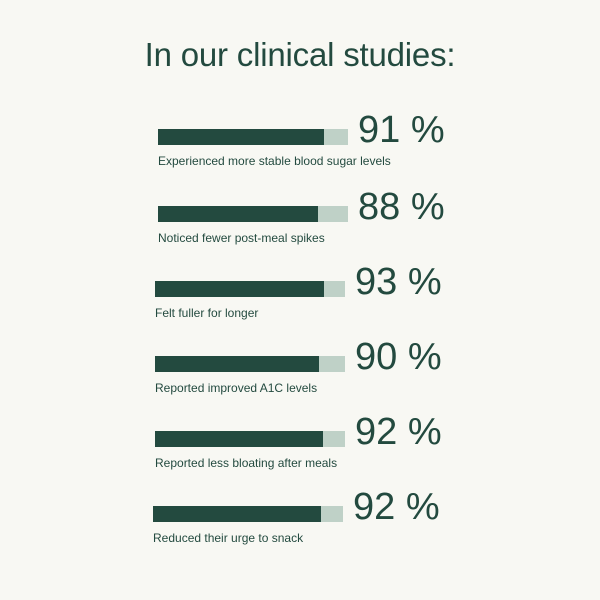  I want to click on stat-row: 93 % Felt fuller for longer, so click(315, 299).